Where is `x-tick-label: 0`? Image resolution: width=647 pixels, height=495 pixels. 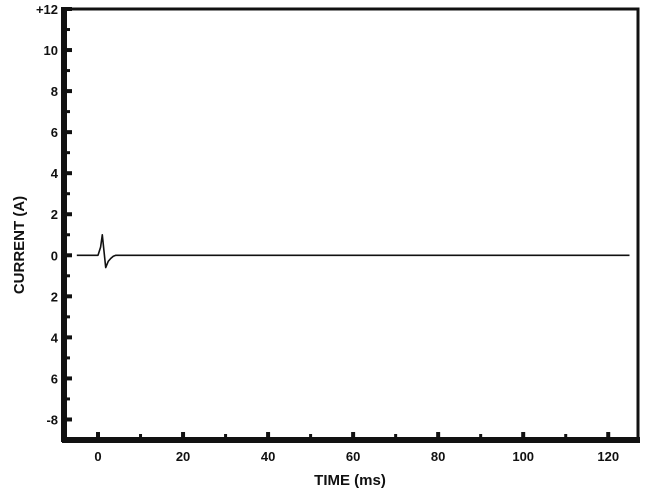
x-tick-label: 0 is located at coordinates (97, 456).